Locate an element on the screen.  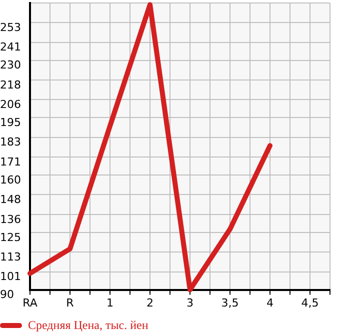
y-tick-label: 253 is located at coordinates (10, 27).